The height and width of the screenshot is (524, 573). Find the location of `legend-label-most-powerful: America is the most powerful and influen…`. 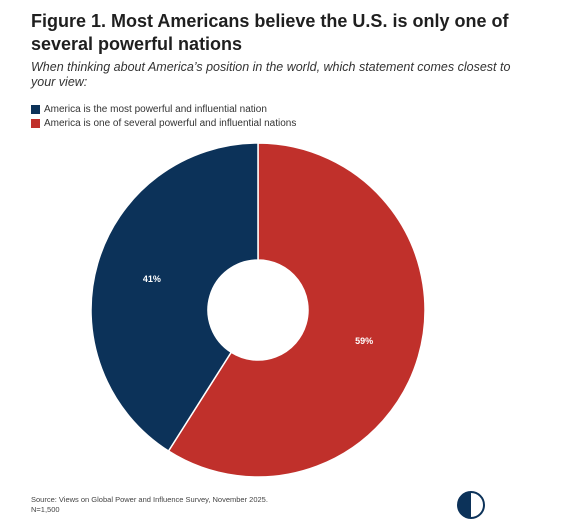

legend-label-most-powerful: America is the most powerful and influen… is located at coordinates (155, 109).